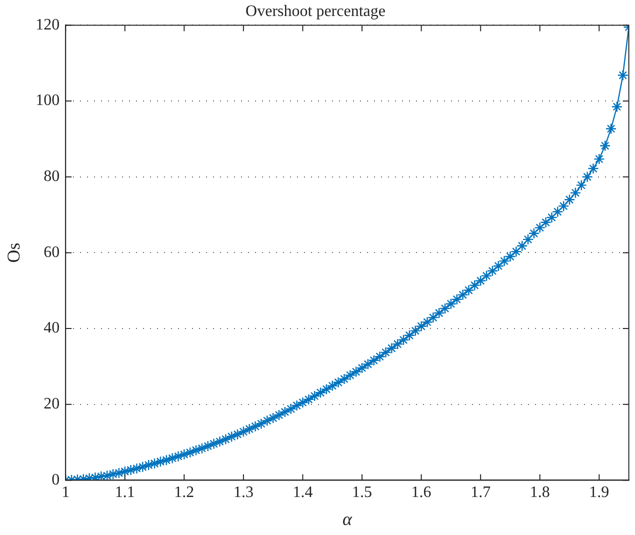  Describe the element at coordinates (14, 252) in the screenshot. I see `y-axis-title: Os` at that location.